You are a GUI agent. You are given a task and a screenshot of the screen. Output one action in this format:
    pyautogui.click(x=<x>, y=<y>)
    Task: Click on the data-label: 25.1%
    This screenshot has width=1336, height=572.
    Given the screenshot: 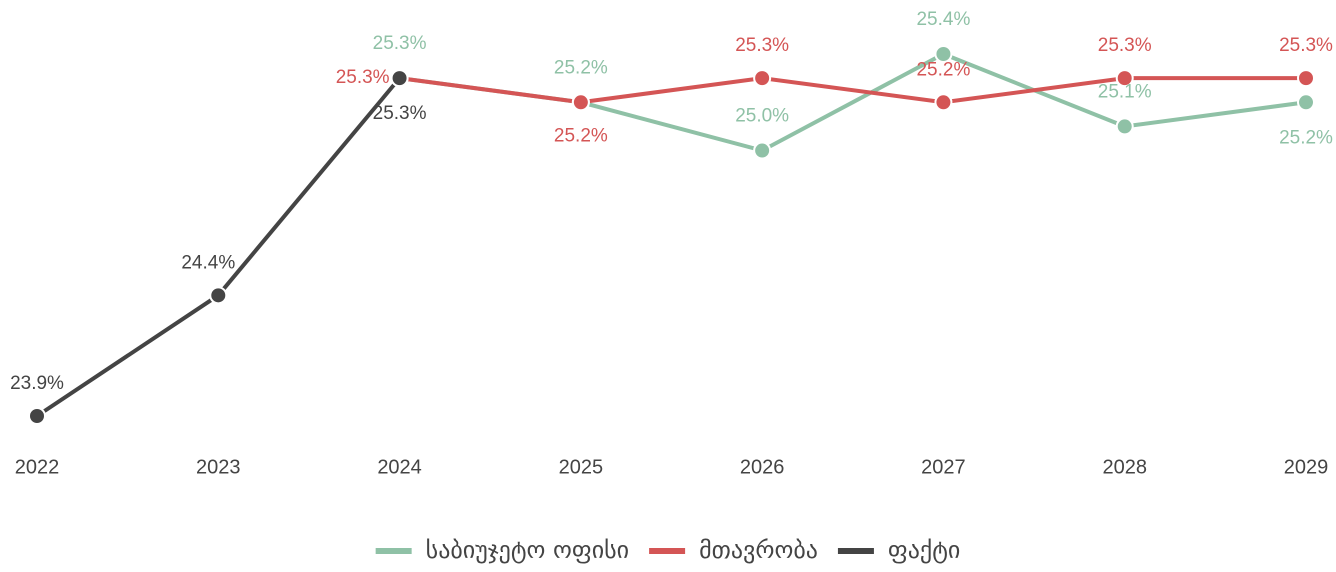 What is the action you would take?
    pyautogui.click(x=1125, y=91)
    